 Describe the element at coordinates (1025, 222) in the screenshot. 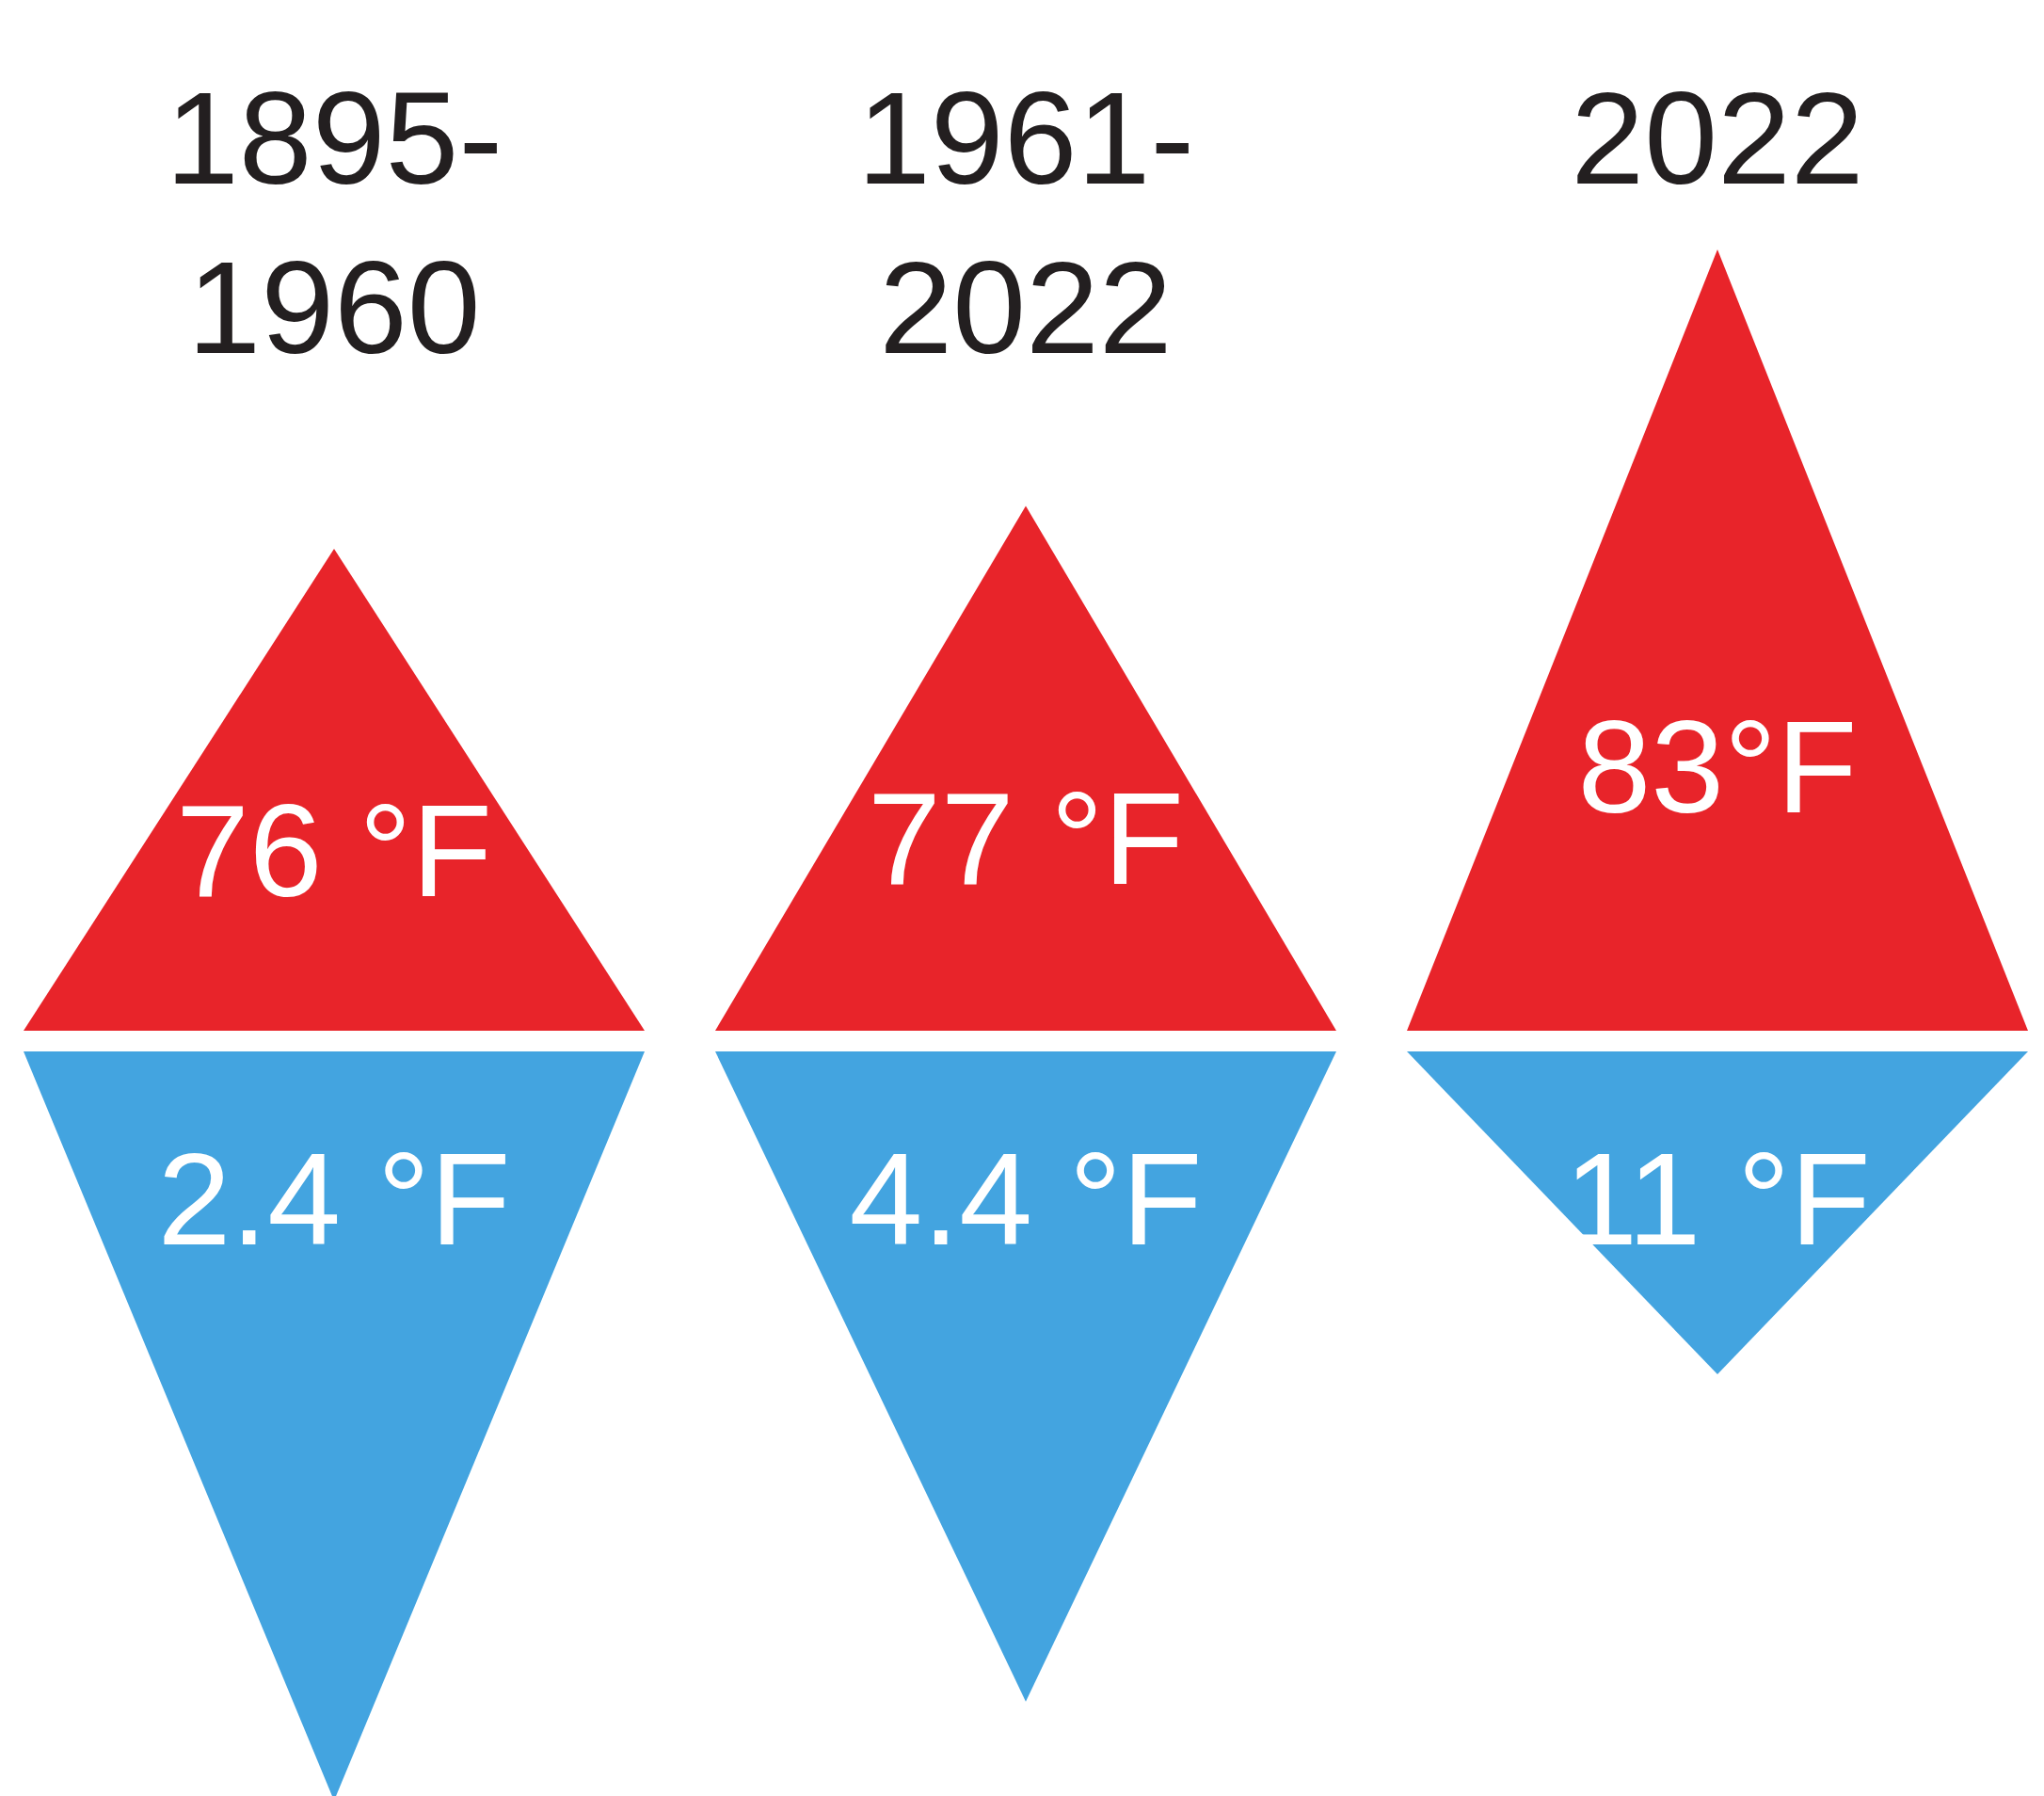

I see `category-label: 1961-2022` at that location.